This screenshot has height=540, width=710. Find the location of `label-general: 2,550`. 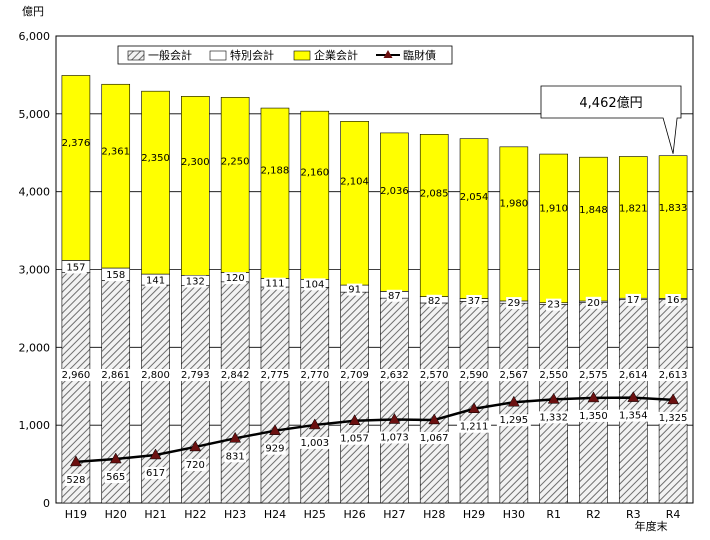

label-general: 2,550 is located at coordinates (553, 375).